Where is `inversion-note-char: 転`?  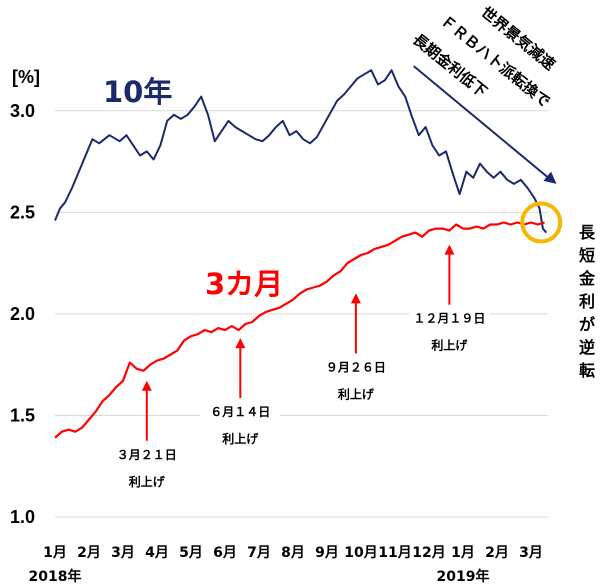 inversion-note-char: 転 is located at coordinates (587, 370).